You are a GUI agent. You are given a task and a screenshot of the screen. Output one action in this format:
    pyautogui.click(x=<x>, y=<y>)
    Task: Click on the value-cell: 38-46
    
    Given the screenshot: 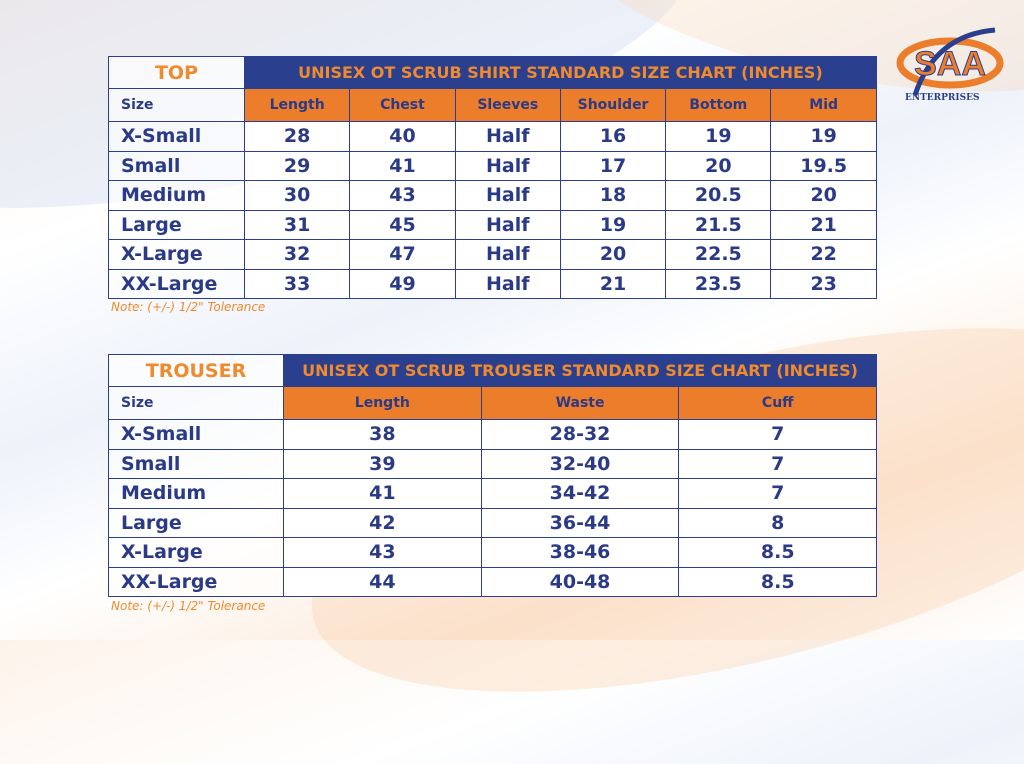 What is the action you would take?
    pyautogui.click(x=580, y=552)
    